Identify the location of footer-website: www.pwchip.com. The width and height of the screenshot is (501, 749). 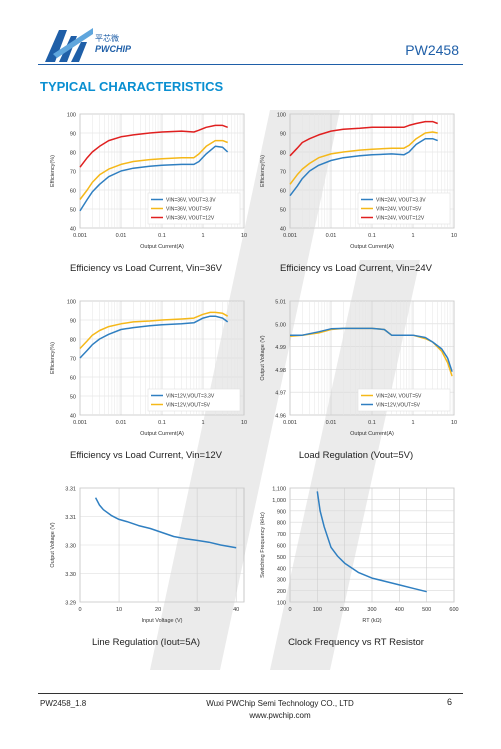
(280, 715).